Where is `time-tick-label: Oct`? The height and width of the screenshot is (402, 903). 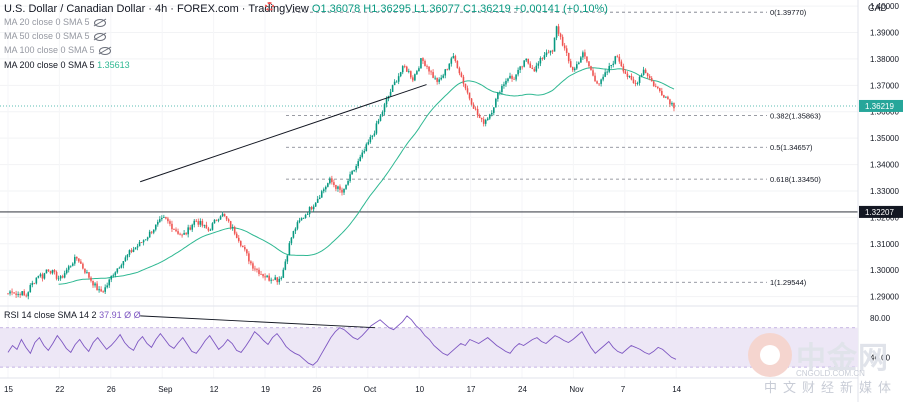
time-tick-label: Oct is located at coordinates (370, 389).